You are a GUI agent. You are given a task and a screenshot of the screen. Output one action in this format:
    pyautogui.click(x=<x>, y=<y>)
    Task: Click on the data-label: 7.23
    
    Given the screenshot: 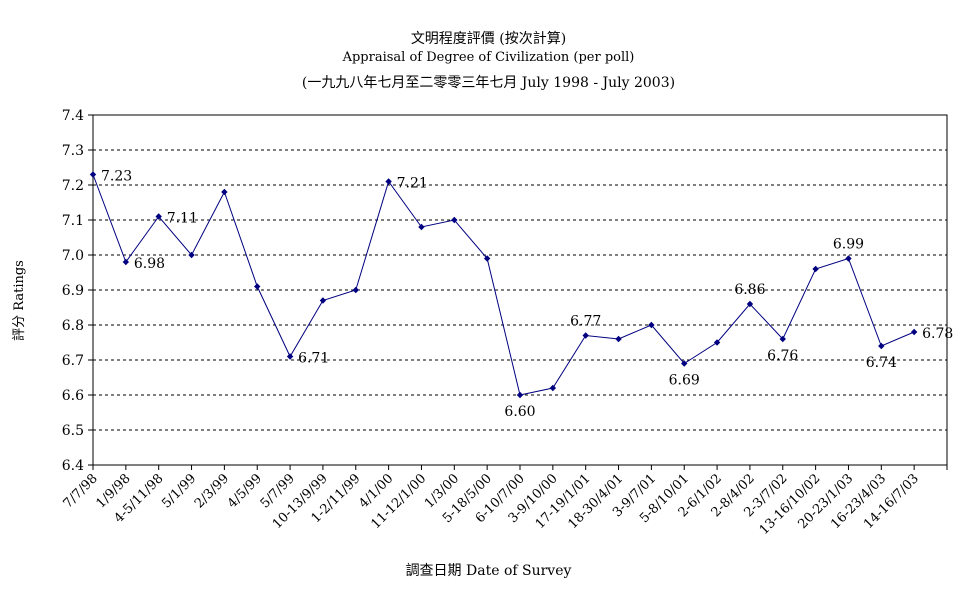 What is the action you would take?
    pyautogui.click(x=116, y=177)
    